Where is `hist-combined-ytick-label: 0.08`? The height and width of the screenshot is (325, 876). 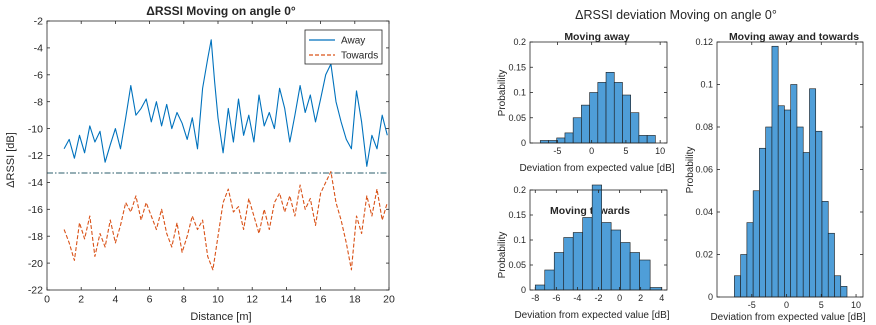
hist-combined-ytick-label: 0.08 is located at coordinates (704, 127).